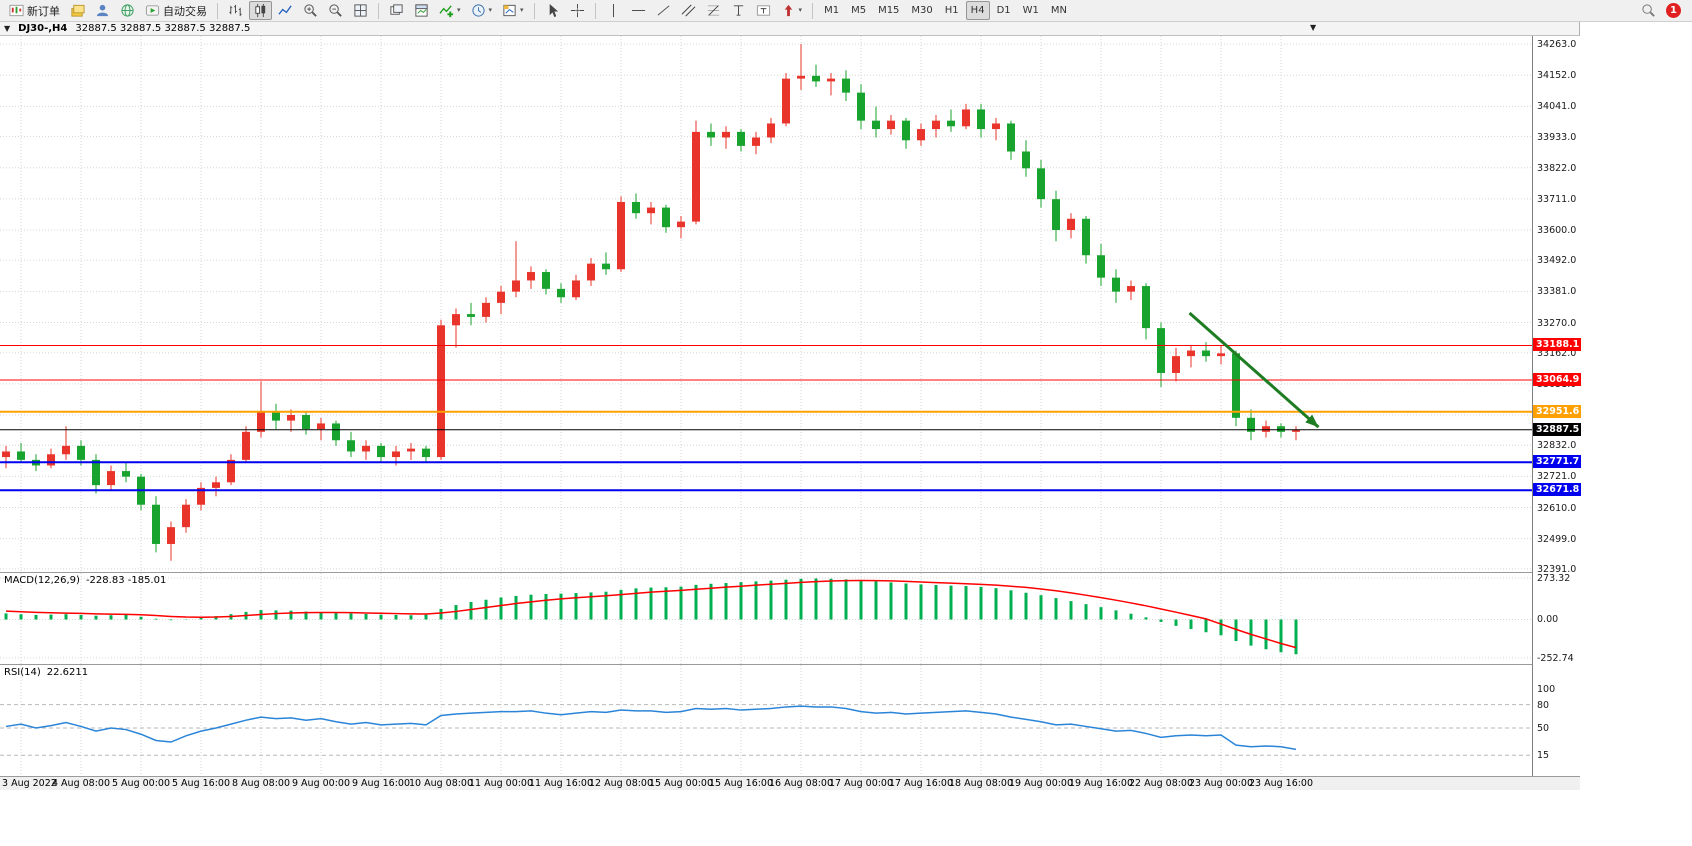 The width and height of the screenshot is (1692, 846). What do you see at coordinates (1557, 76) in the screenshot?
I see `price-axis-label: 34152.0` at bounding box center [1557, 76].